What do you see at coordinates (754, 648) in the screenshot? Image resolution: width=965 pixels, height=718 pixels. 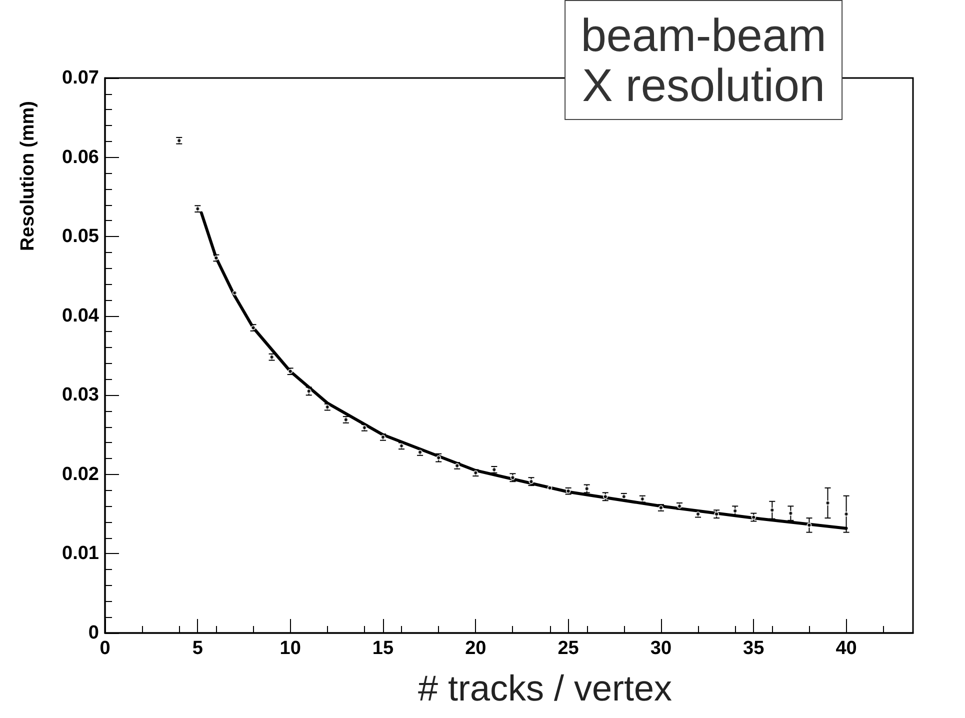 I see `x-tick-label: 35` at bounding box center [754, 648].